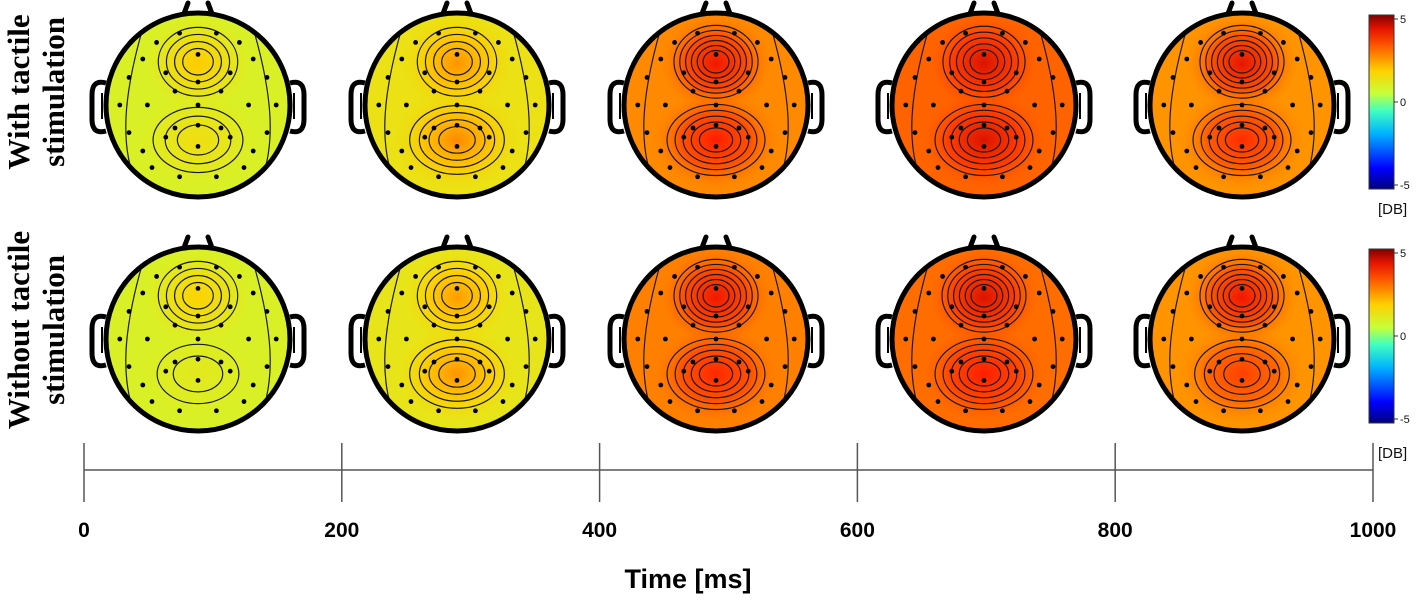 This screenshot has width=1418, height=607. Describe the element at coordinates (984, 374) in the screenshot. I see `parietal-hotspot` at that location.